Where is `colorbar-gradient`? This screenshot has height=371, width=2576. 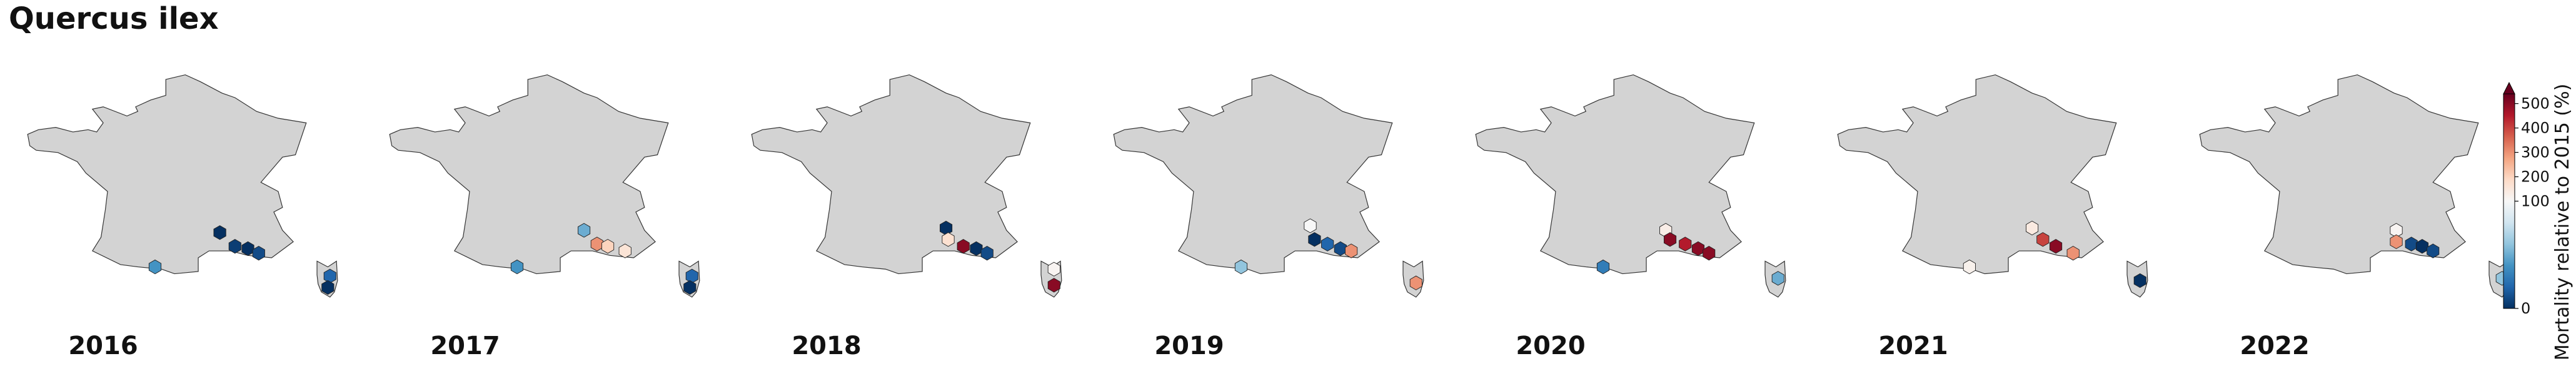
colorbar-gradient is located at coordinates (2509, 201).